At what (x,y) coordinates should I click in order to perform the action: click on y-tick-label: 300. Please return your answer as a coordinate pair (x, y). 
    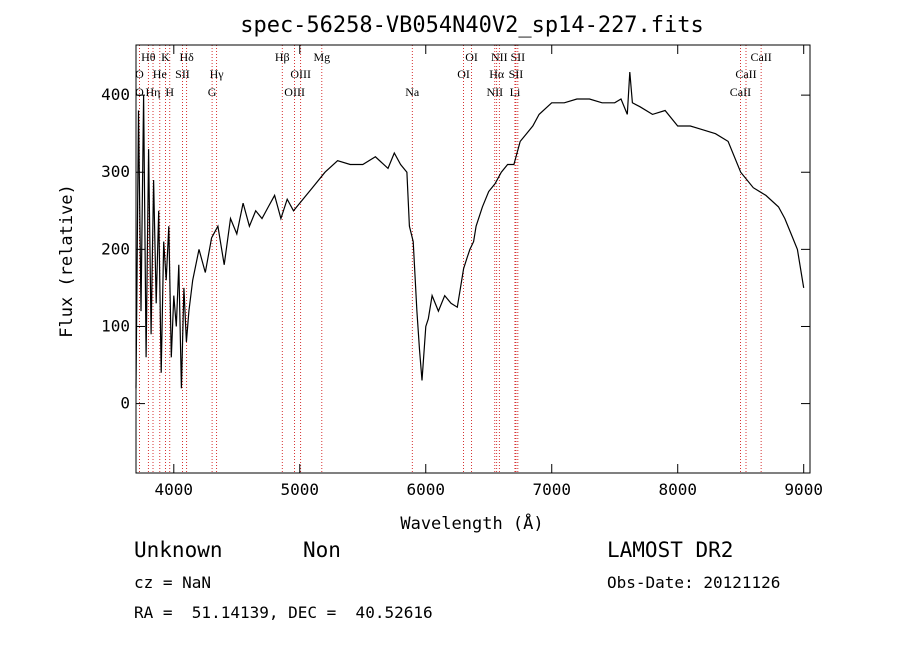
    Looking at the image, I should click on (115, 171).